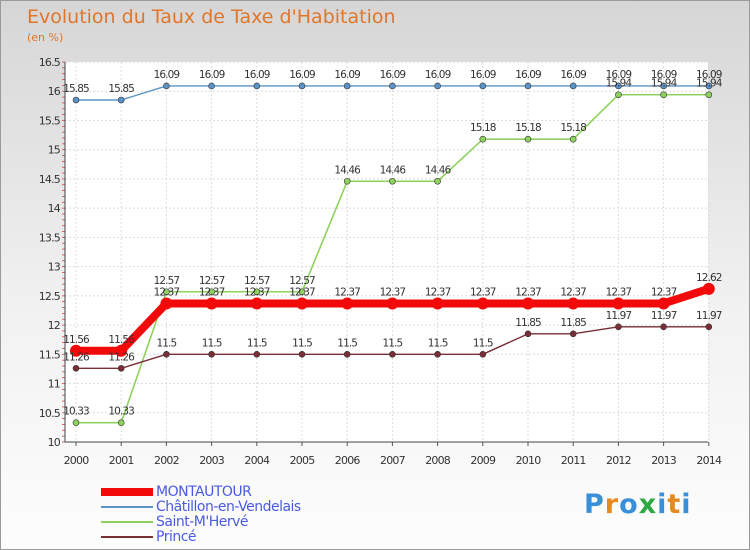 Image resolution: width=750 pixels, height=550 pixels. Describe the element at coordinates (612, 504) in the screenshot. I see `logo-letter: r` at that location.